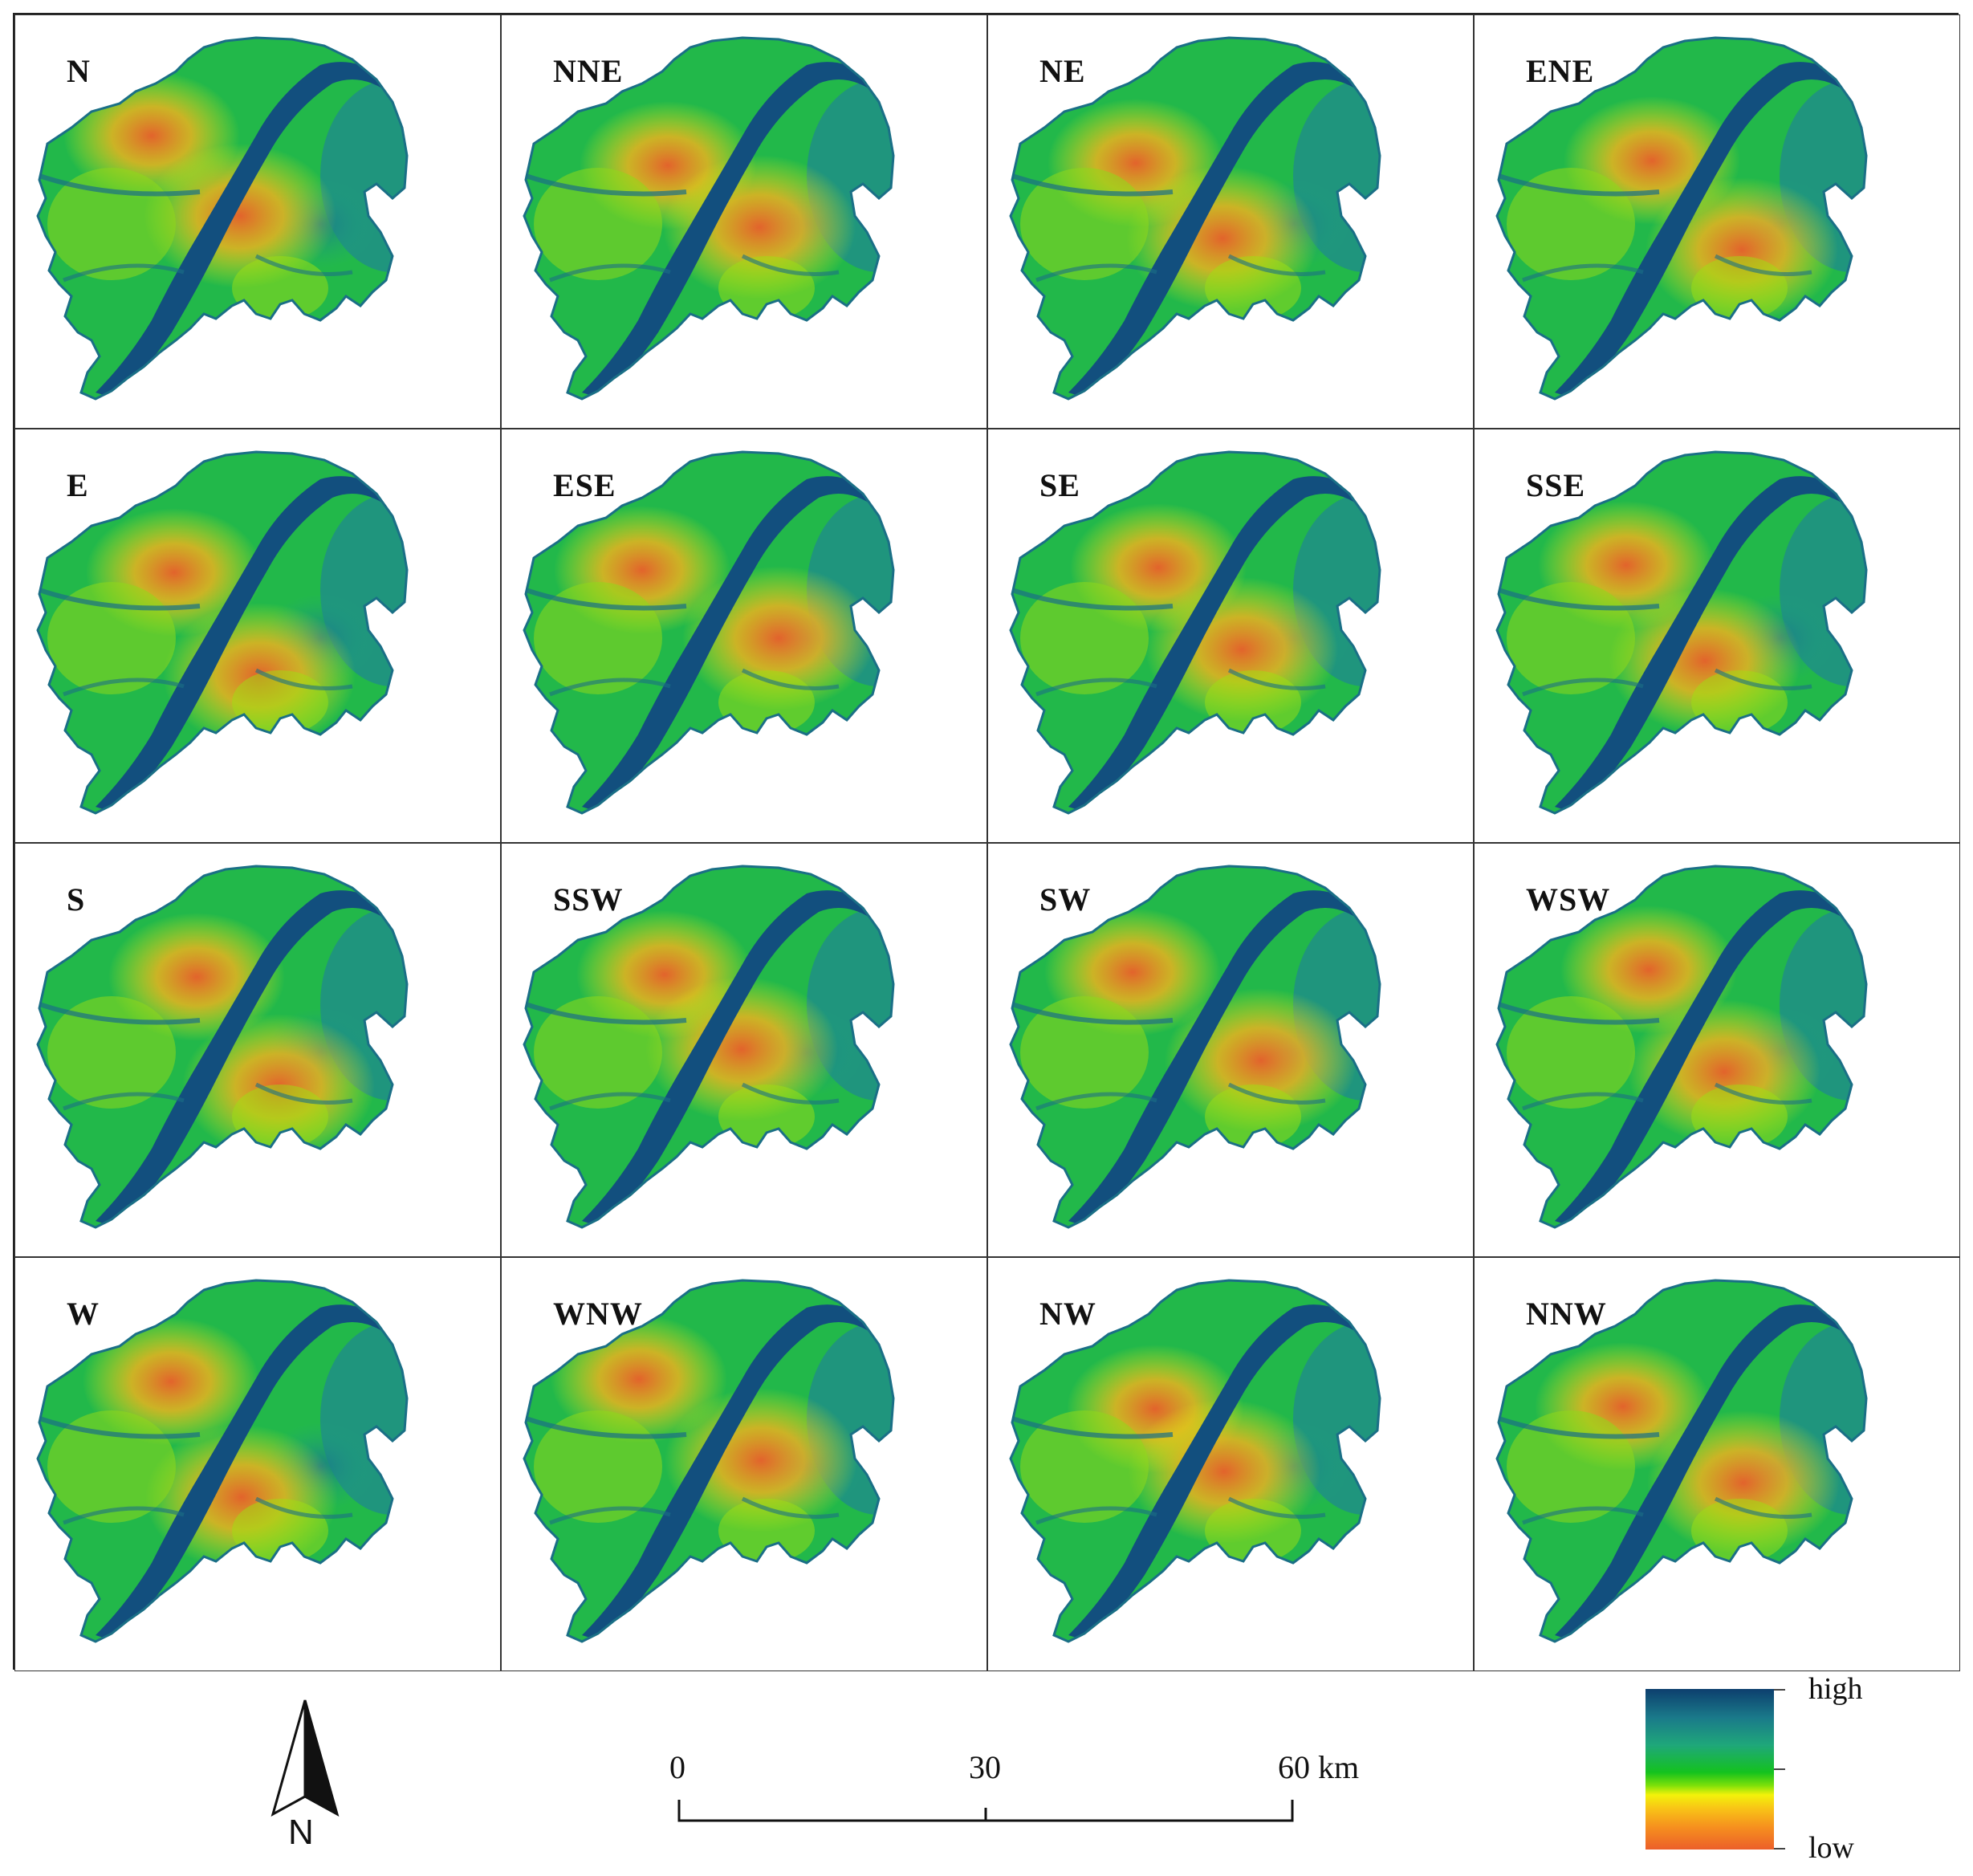  Describe the element at coordinates (301, 1832) in the screenshot. I see `north-arrow-label: N` at that location.